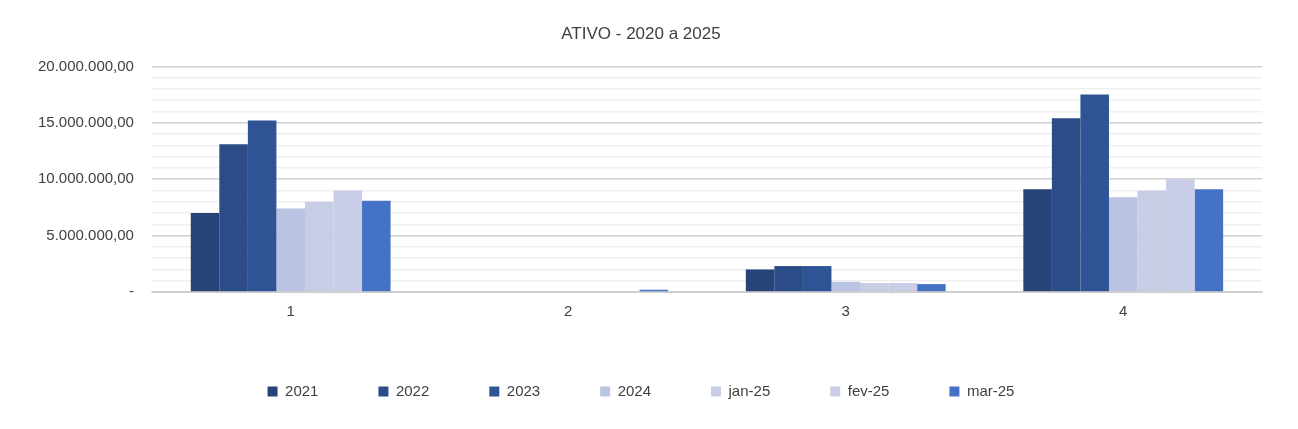  What do you see at coordinates (90, 234) in the screenshot?
I see `y-tick-label: 5.000.000,00` at bounding box center [90, 234].